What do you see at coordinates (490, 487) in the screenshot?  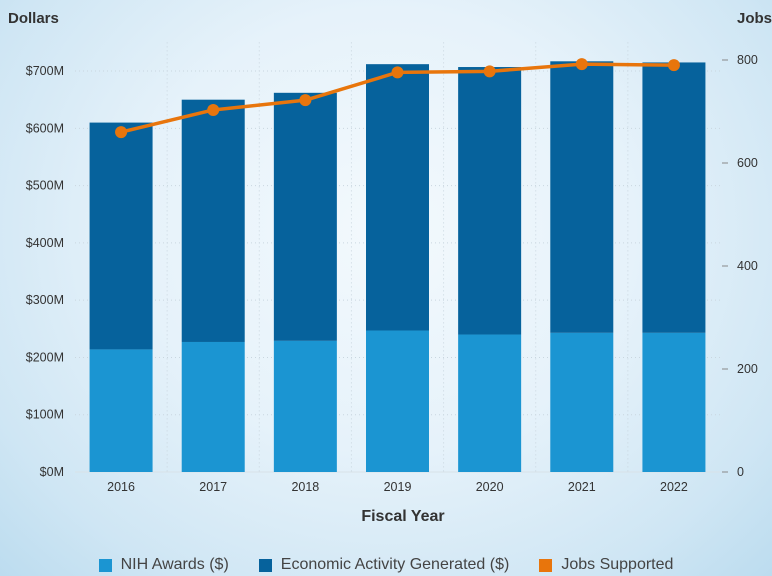 I see `x-tick-label: 2020` at bounding box center [490, 487].